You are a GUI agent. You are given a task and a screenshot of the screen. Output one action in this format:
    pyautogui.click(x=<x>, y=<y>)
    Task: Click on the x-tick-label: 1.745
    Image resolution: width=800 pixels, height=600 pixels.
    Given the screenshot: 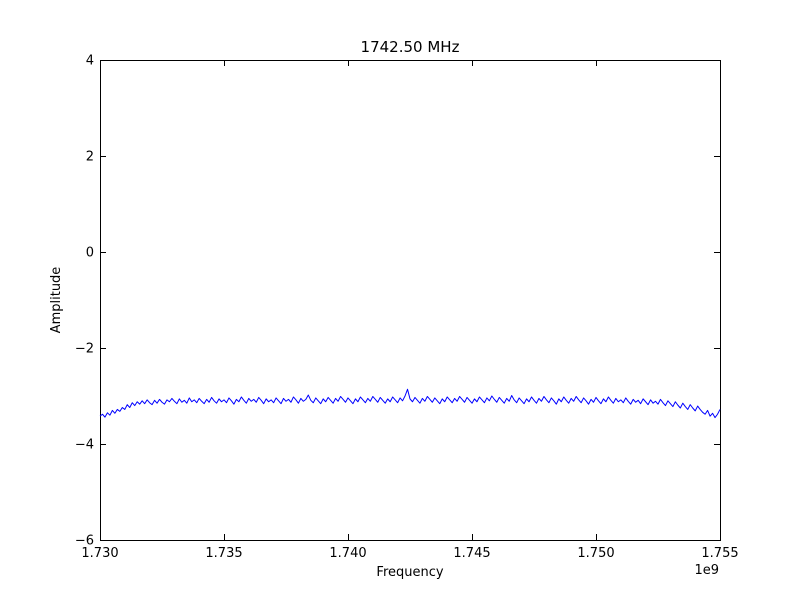 What is the action you would take?
    pyautogui.click(x=471, y=553)
    